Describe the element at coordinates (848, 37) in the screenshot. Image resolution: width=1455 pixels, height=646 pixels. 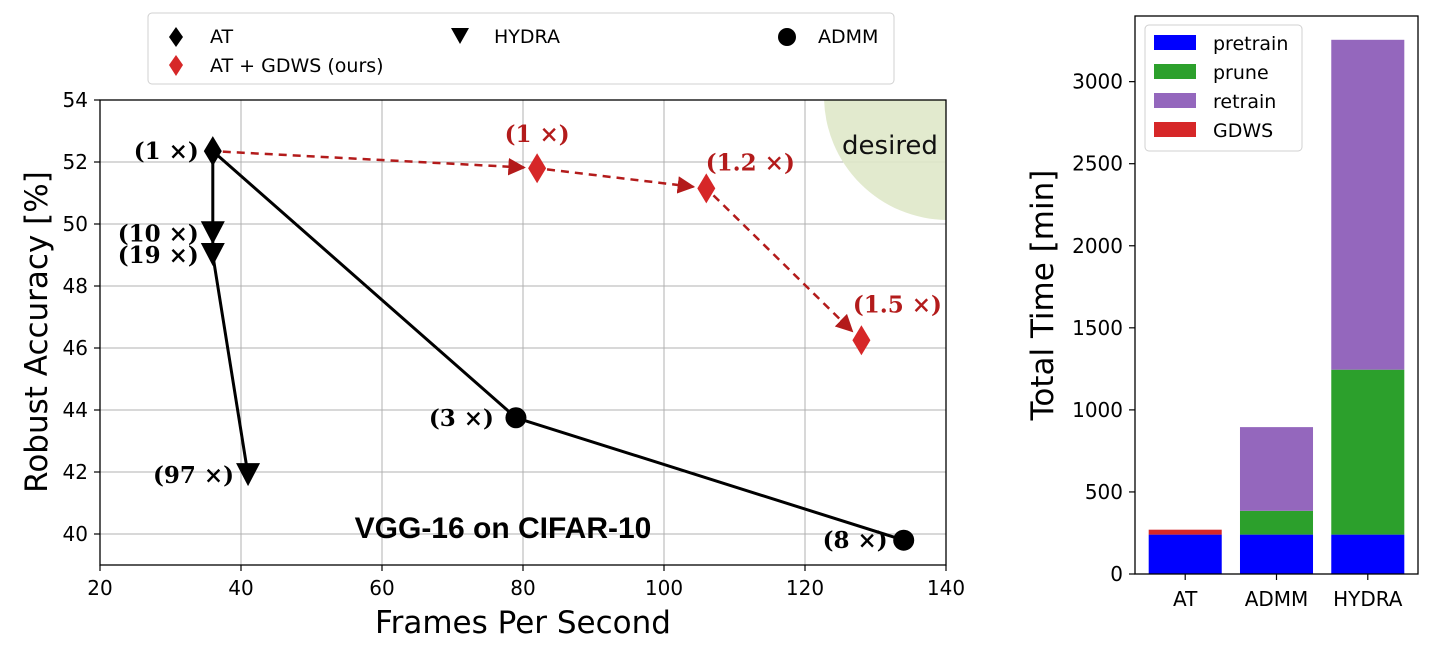
I see `legend-admm-label: ADMM` at that location.